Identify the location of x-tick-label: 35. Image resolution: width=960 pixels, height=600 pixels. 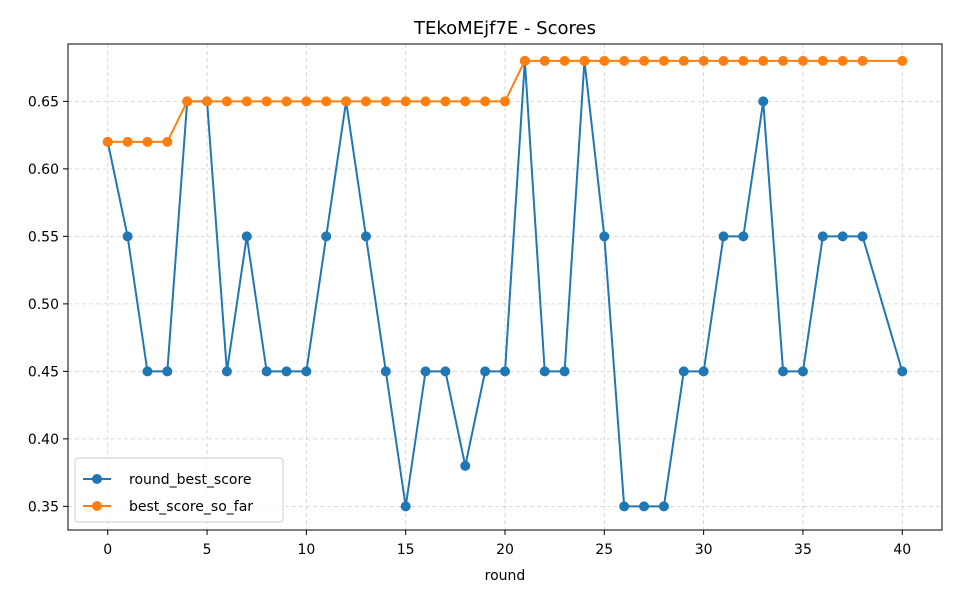
(803, 550).